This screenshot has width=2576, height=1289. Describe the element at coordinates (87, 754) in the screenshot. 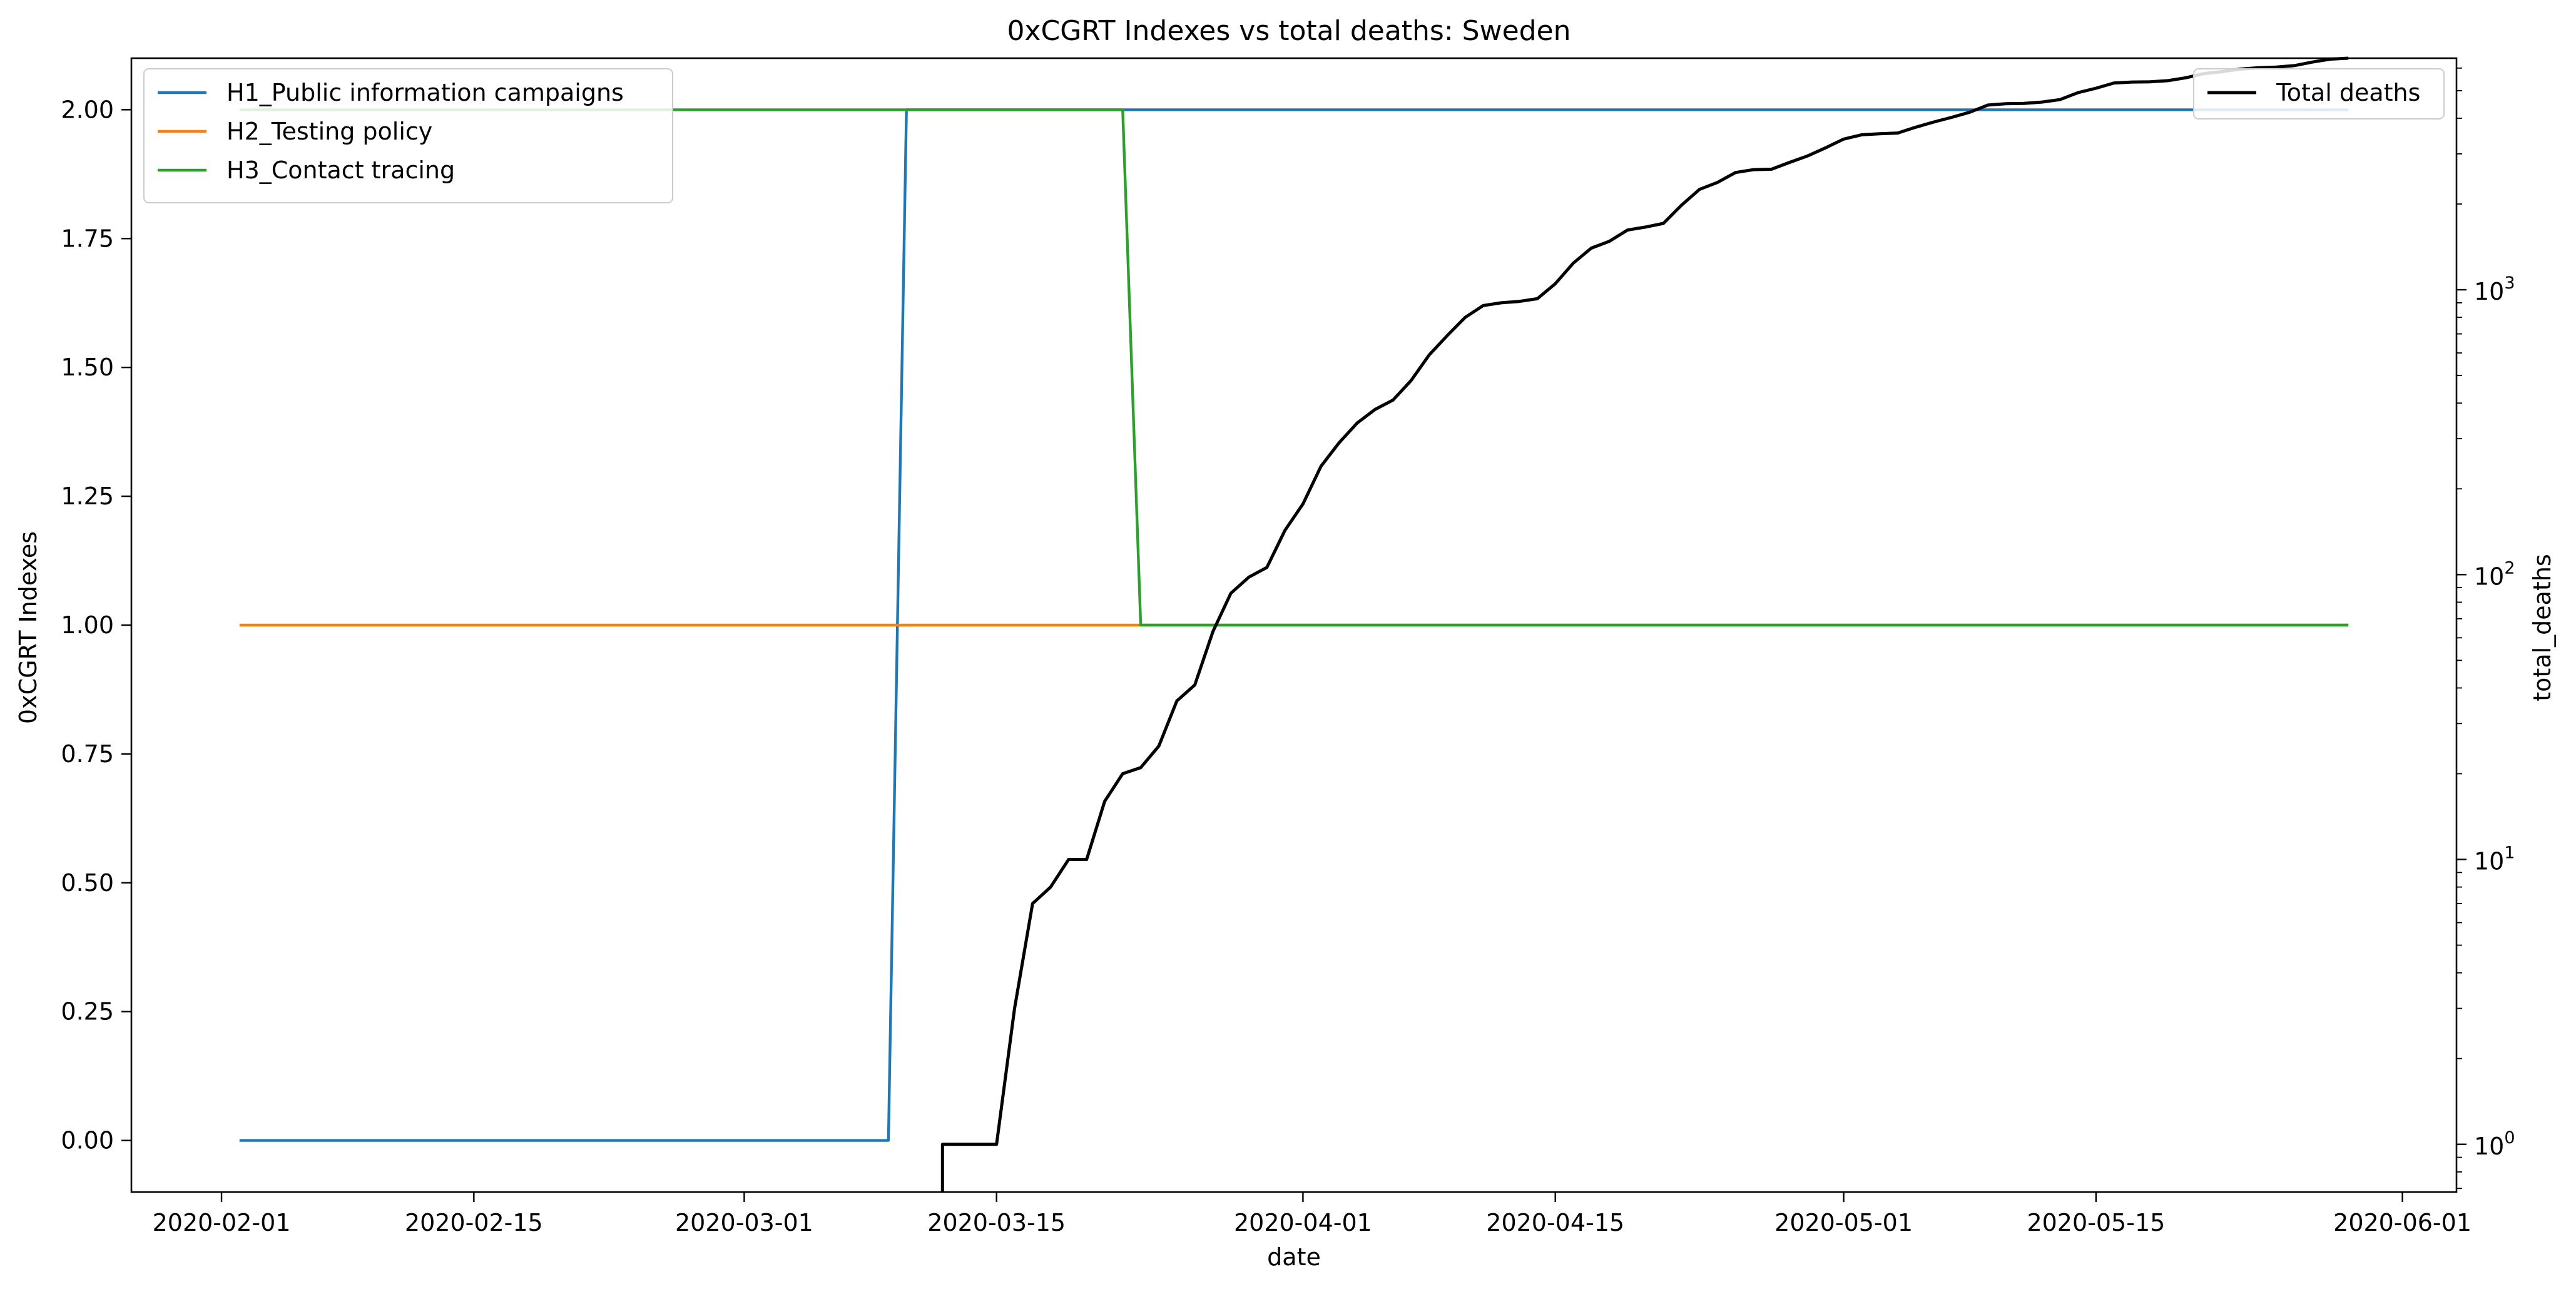

I see `y-tick-label: 0.75` at that location.